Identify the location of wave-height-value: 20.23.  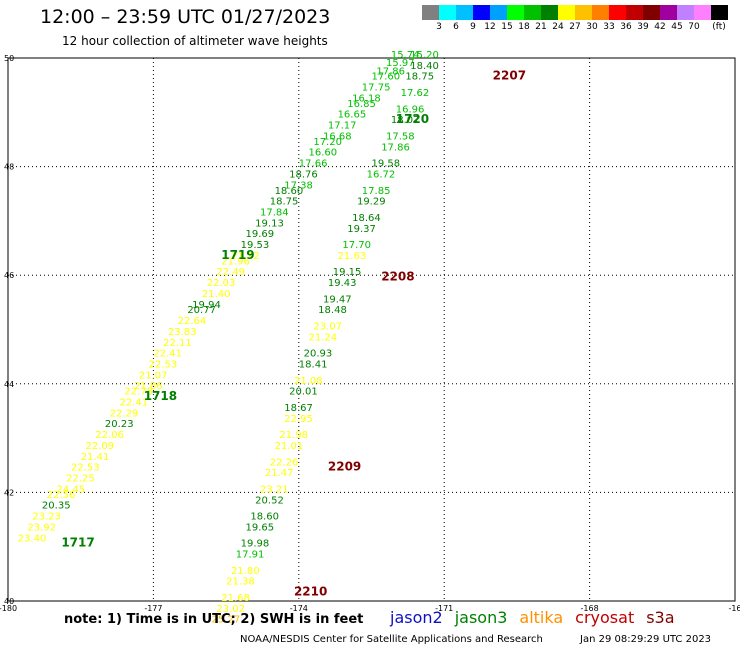
(119, 424).